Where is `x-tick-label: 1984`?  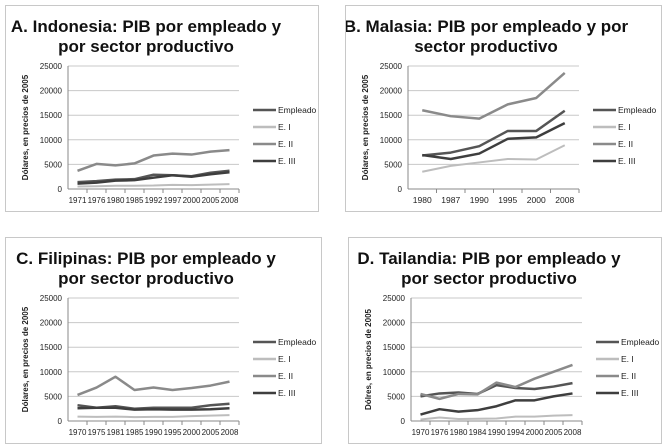
x-tick-label: 1984 is located at coordinates (478, 432).